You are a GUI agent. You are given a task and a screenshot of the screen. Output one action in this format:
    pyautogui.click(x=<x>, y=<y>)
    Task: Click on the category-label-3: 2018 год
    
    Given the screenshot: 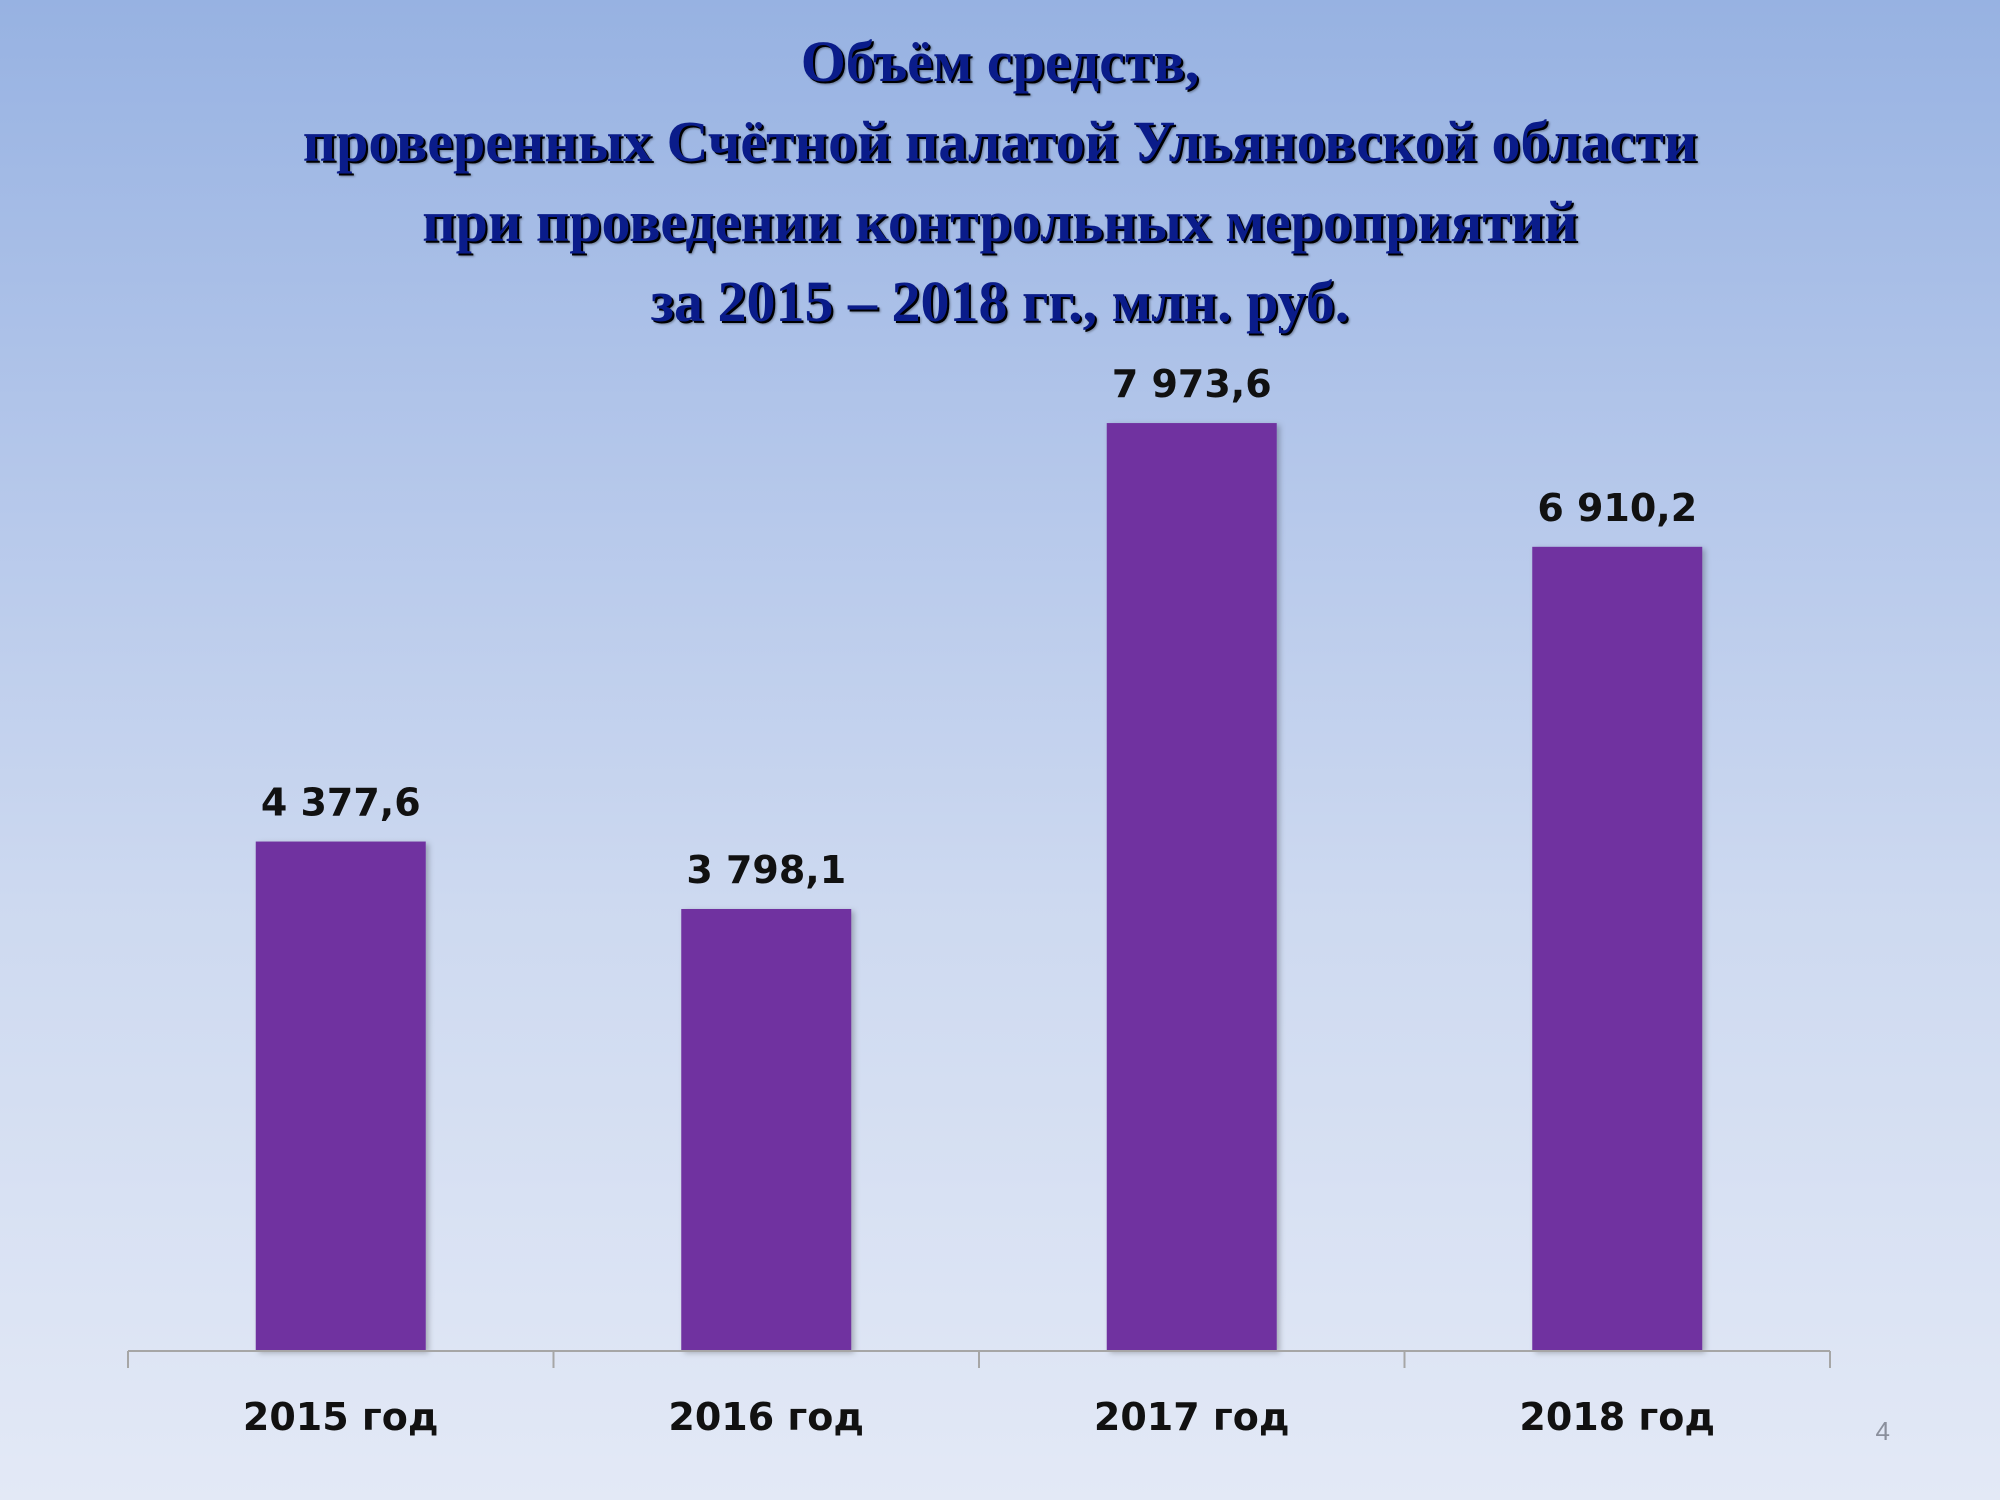 What is the action you would take?
    pyautogui.click(x=1617, y=1417)
    